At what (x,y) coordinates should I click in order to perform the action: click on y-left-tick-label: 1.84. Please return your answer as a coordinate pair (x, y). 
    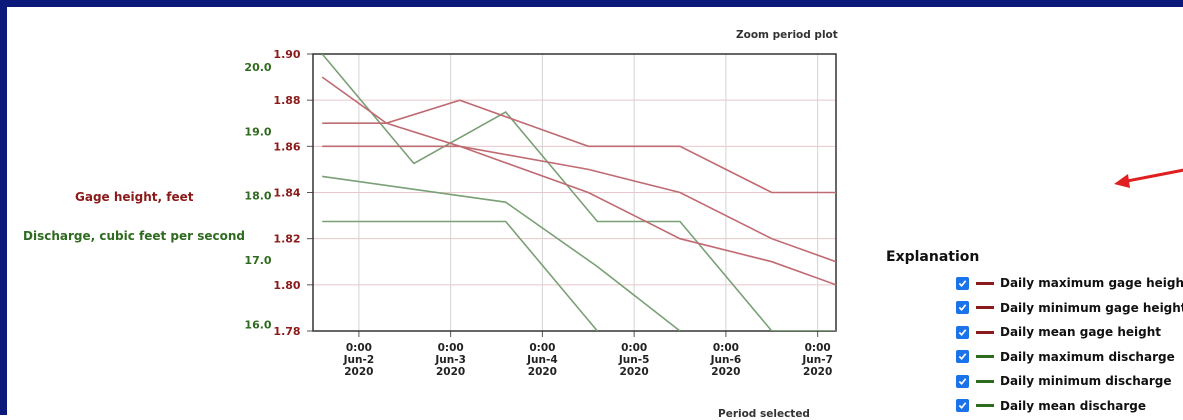
    Looking at the image, I should click on (286, 193).